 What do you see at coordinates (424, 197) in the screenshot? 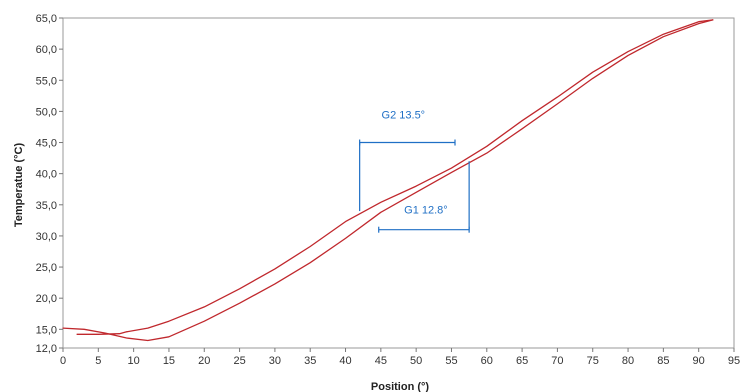
I see `annotation-bracket-2: G1 12.8°` at bounding box center [424, 197].